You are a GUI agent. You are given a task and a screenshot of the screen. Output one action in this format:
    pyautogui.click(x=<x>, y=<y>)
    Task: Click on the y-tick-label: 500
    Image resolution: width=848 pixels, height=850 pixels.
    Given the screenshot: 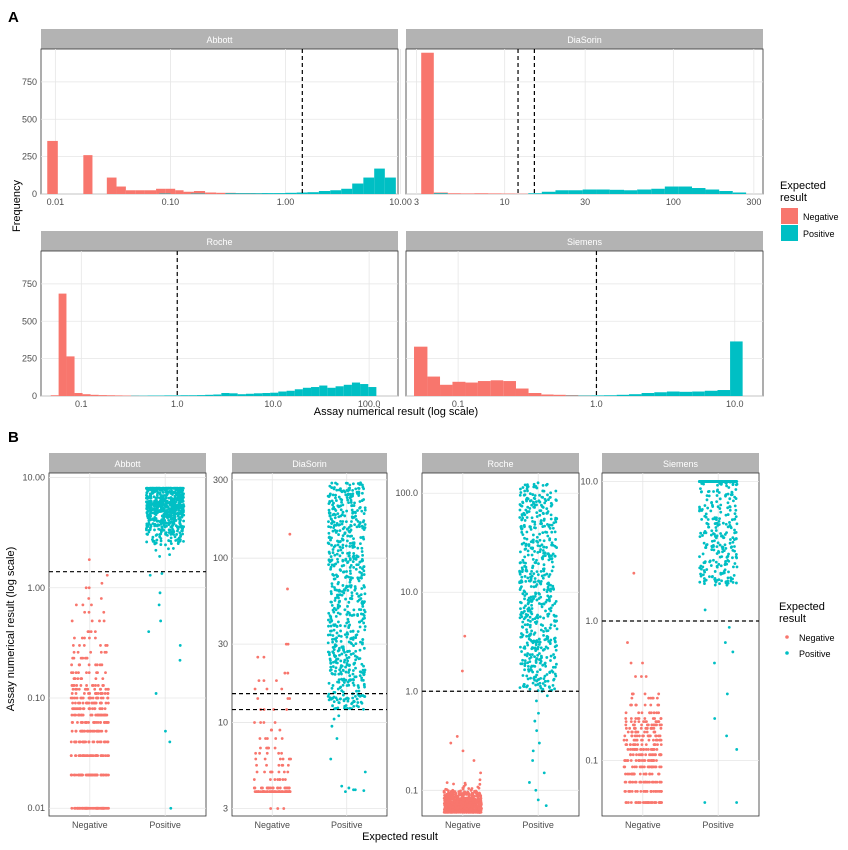 What is the action you would take?
    pyautogui.click(x=29, y=119)
    